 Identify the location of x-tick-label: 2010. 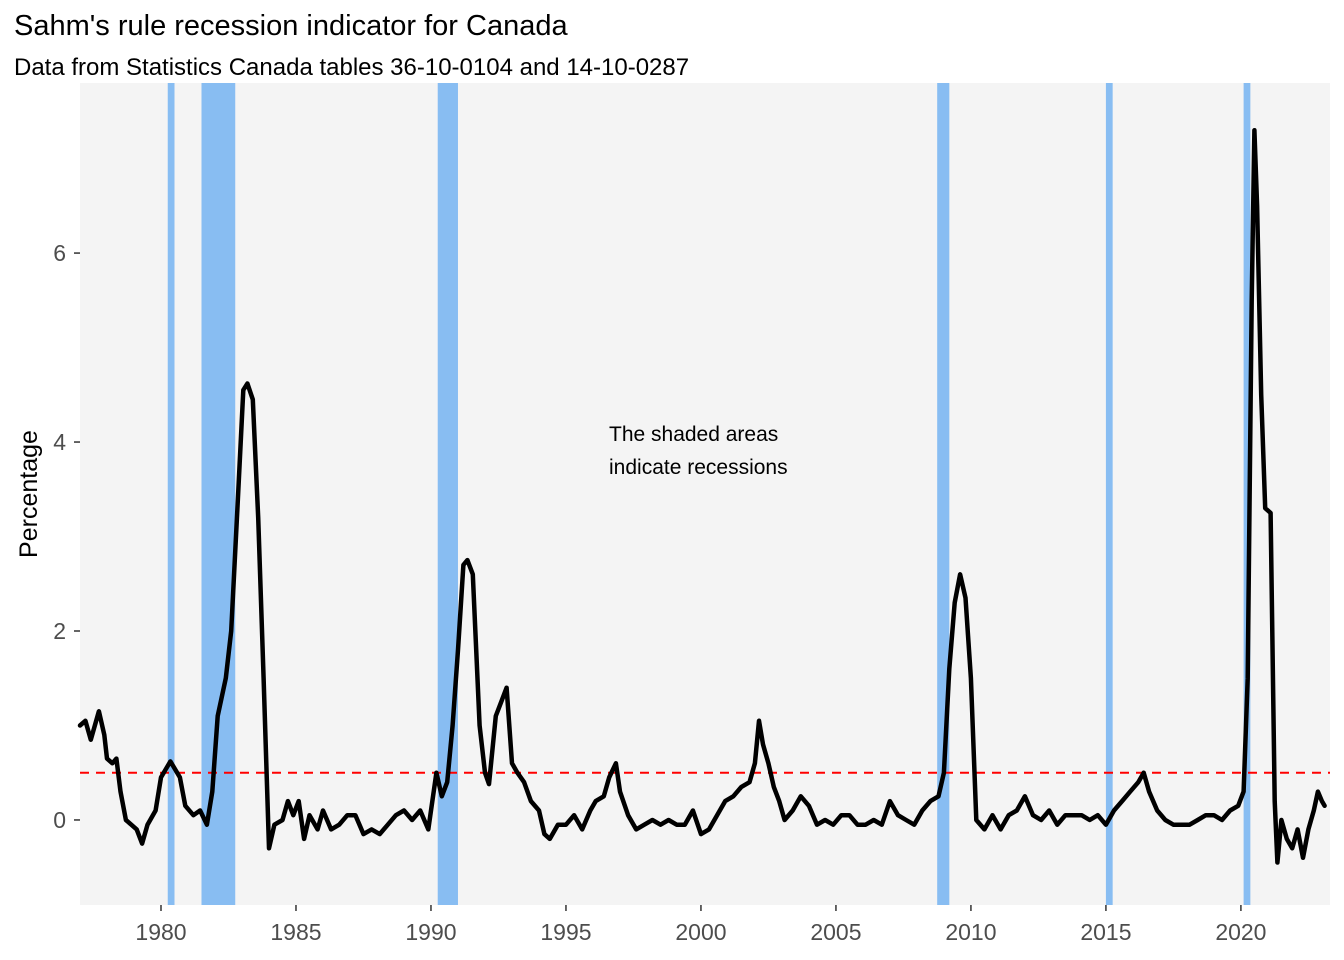
(970, 932).